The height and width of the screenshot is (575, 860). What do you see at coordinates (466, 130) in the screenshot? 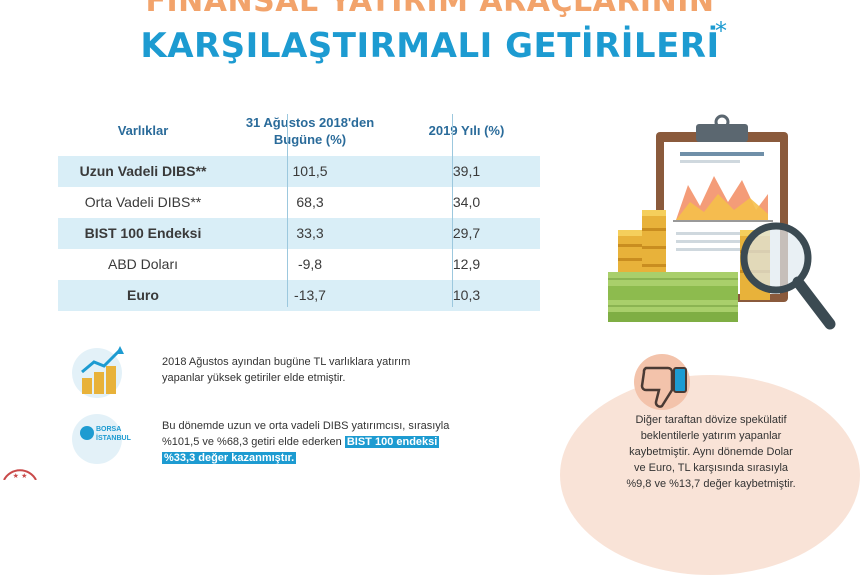
I see `header-2019: 2019 Yılı (%)` at bounding box center [466, 130].